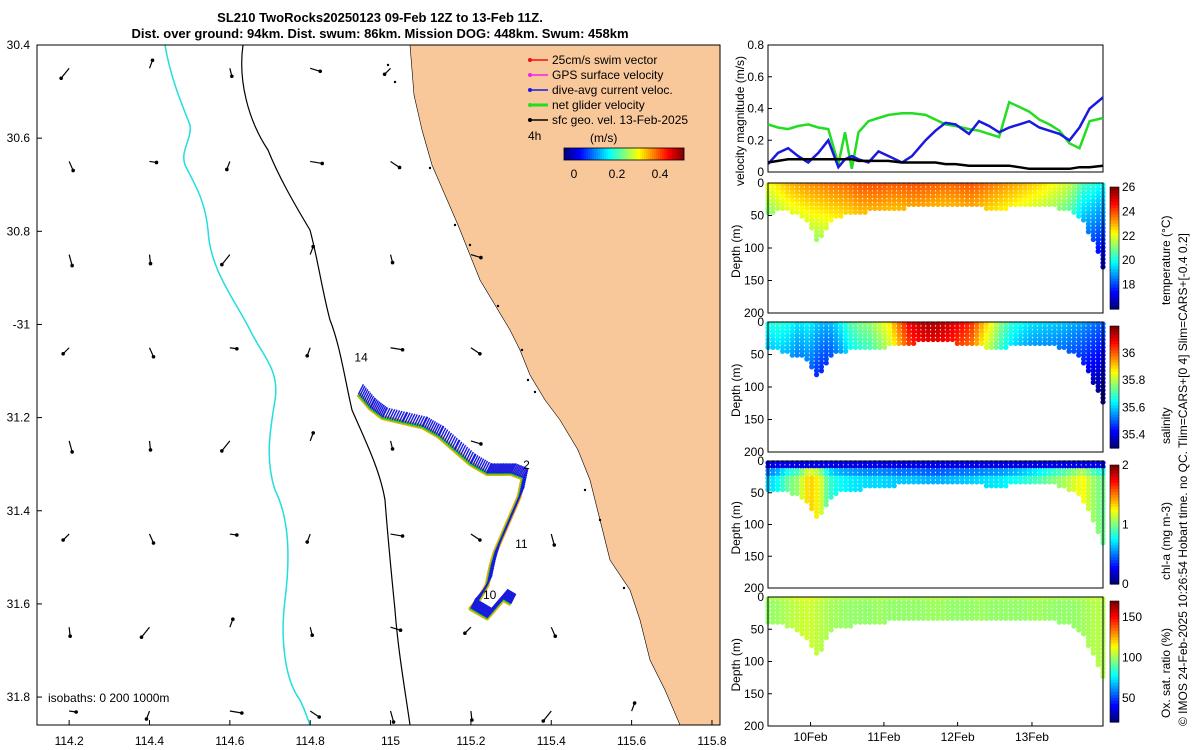  What do you see at coordinates (19, 697) in the screenshot?
I see `map-y-tick-label: 31.8` at bounding box center [19, 697].